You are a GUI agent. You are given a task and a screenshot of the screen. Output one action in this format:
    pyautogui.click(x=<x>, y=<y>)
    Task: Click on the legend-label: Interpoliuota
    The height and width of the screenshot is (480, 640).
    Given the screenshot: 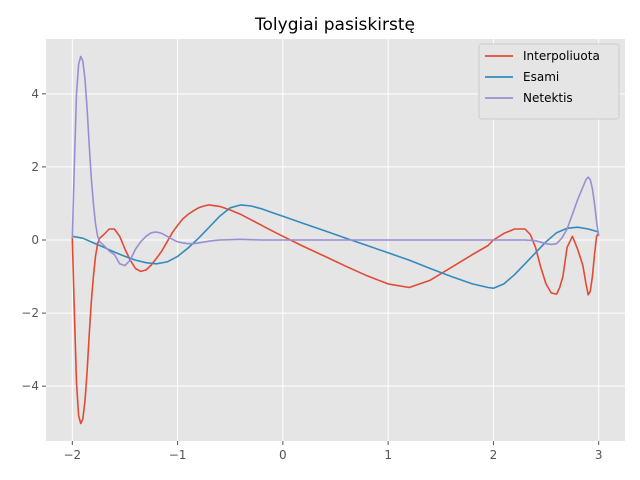 What is the action you would take?
    pyautogui.click(x=561, y=56)
    